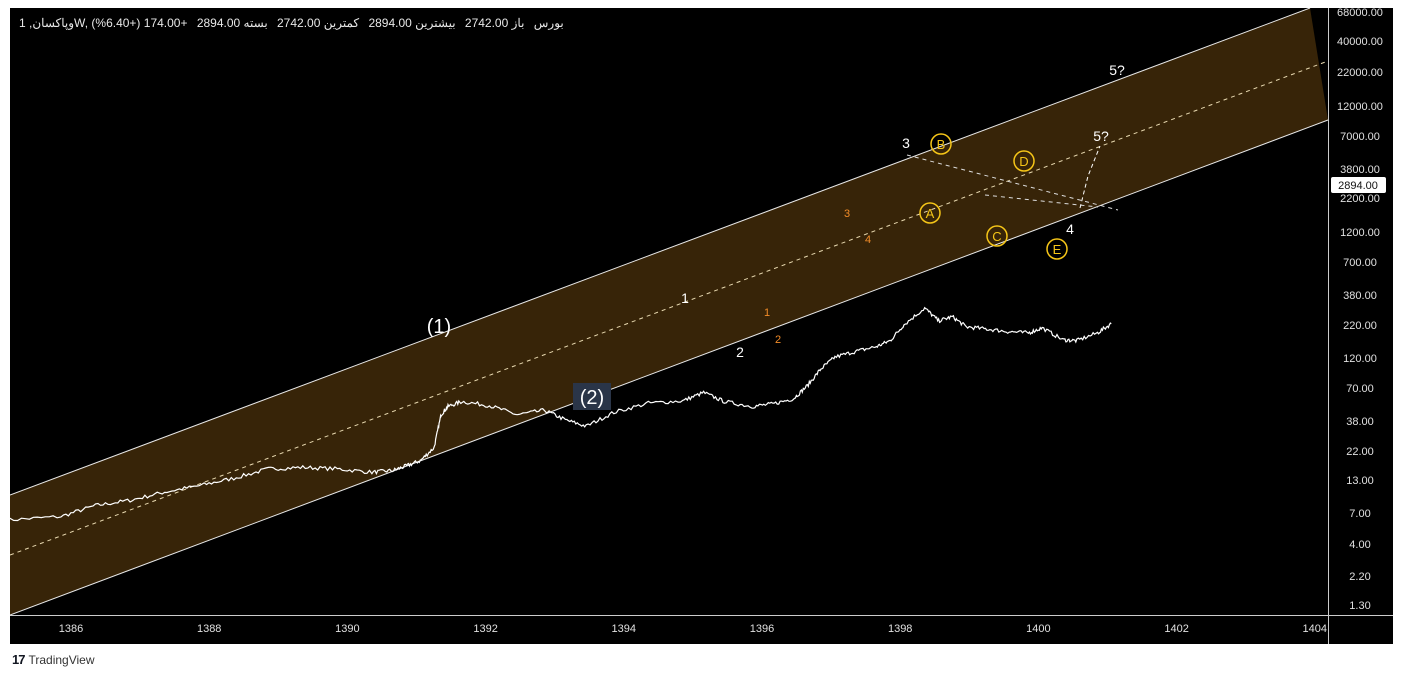 The image size is (1404, 679). What do you see at coordinates (1360, 233) in the screenshot?
I see `y-tick-label: 1200.00` at bounding box center [1360, 233].